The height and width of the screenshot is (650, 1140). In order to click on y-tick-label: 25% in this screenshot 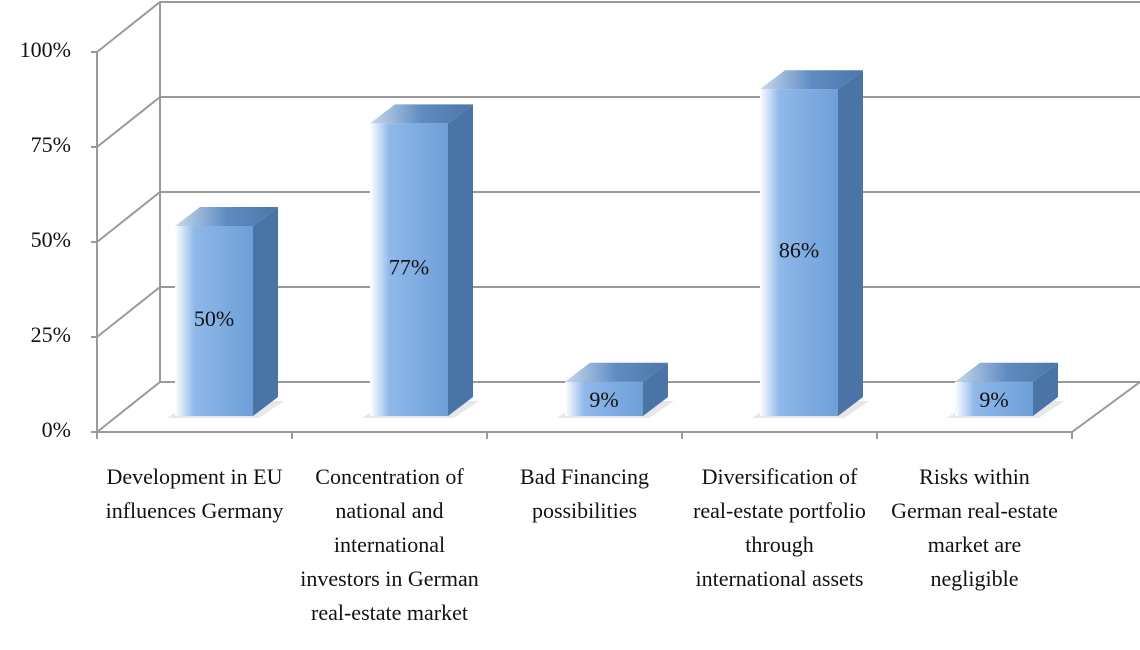, I will do `click(51, 334)`.